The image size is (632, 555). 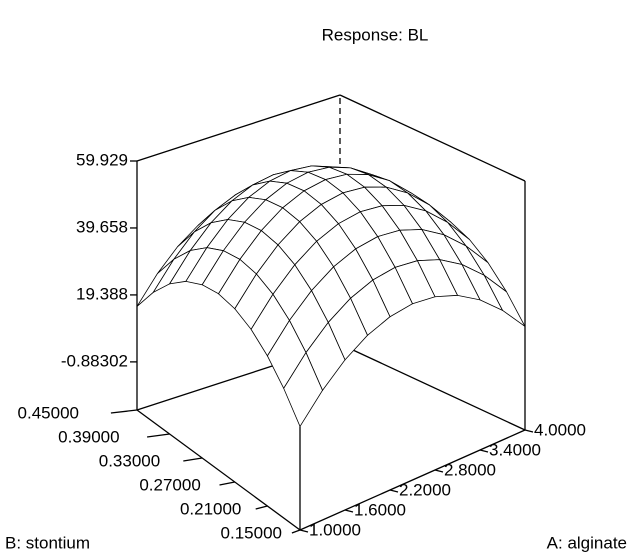 What do you see at coordinates (560, 429) in the screenshot?
I see `x-tick-label: 4.0000` at bounding box center [560, 429].